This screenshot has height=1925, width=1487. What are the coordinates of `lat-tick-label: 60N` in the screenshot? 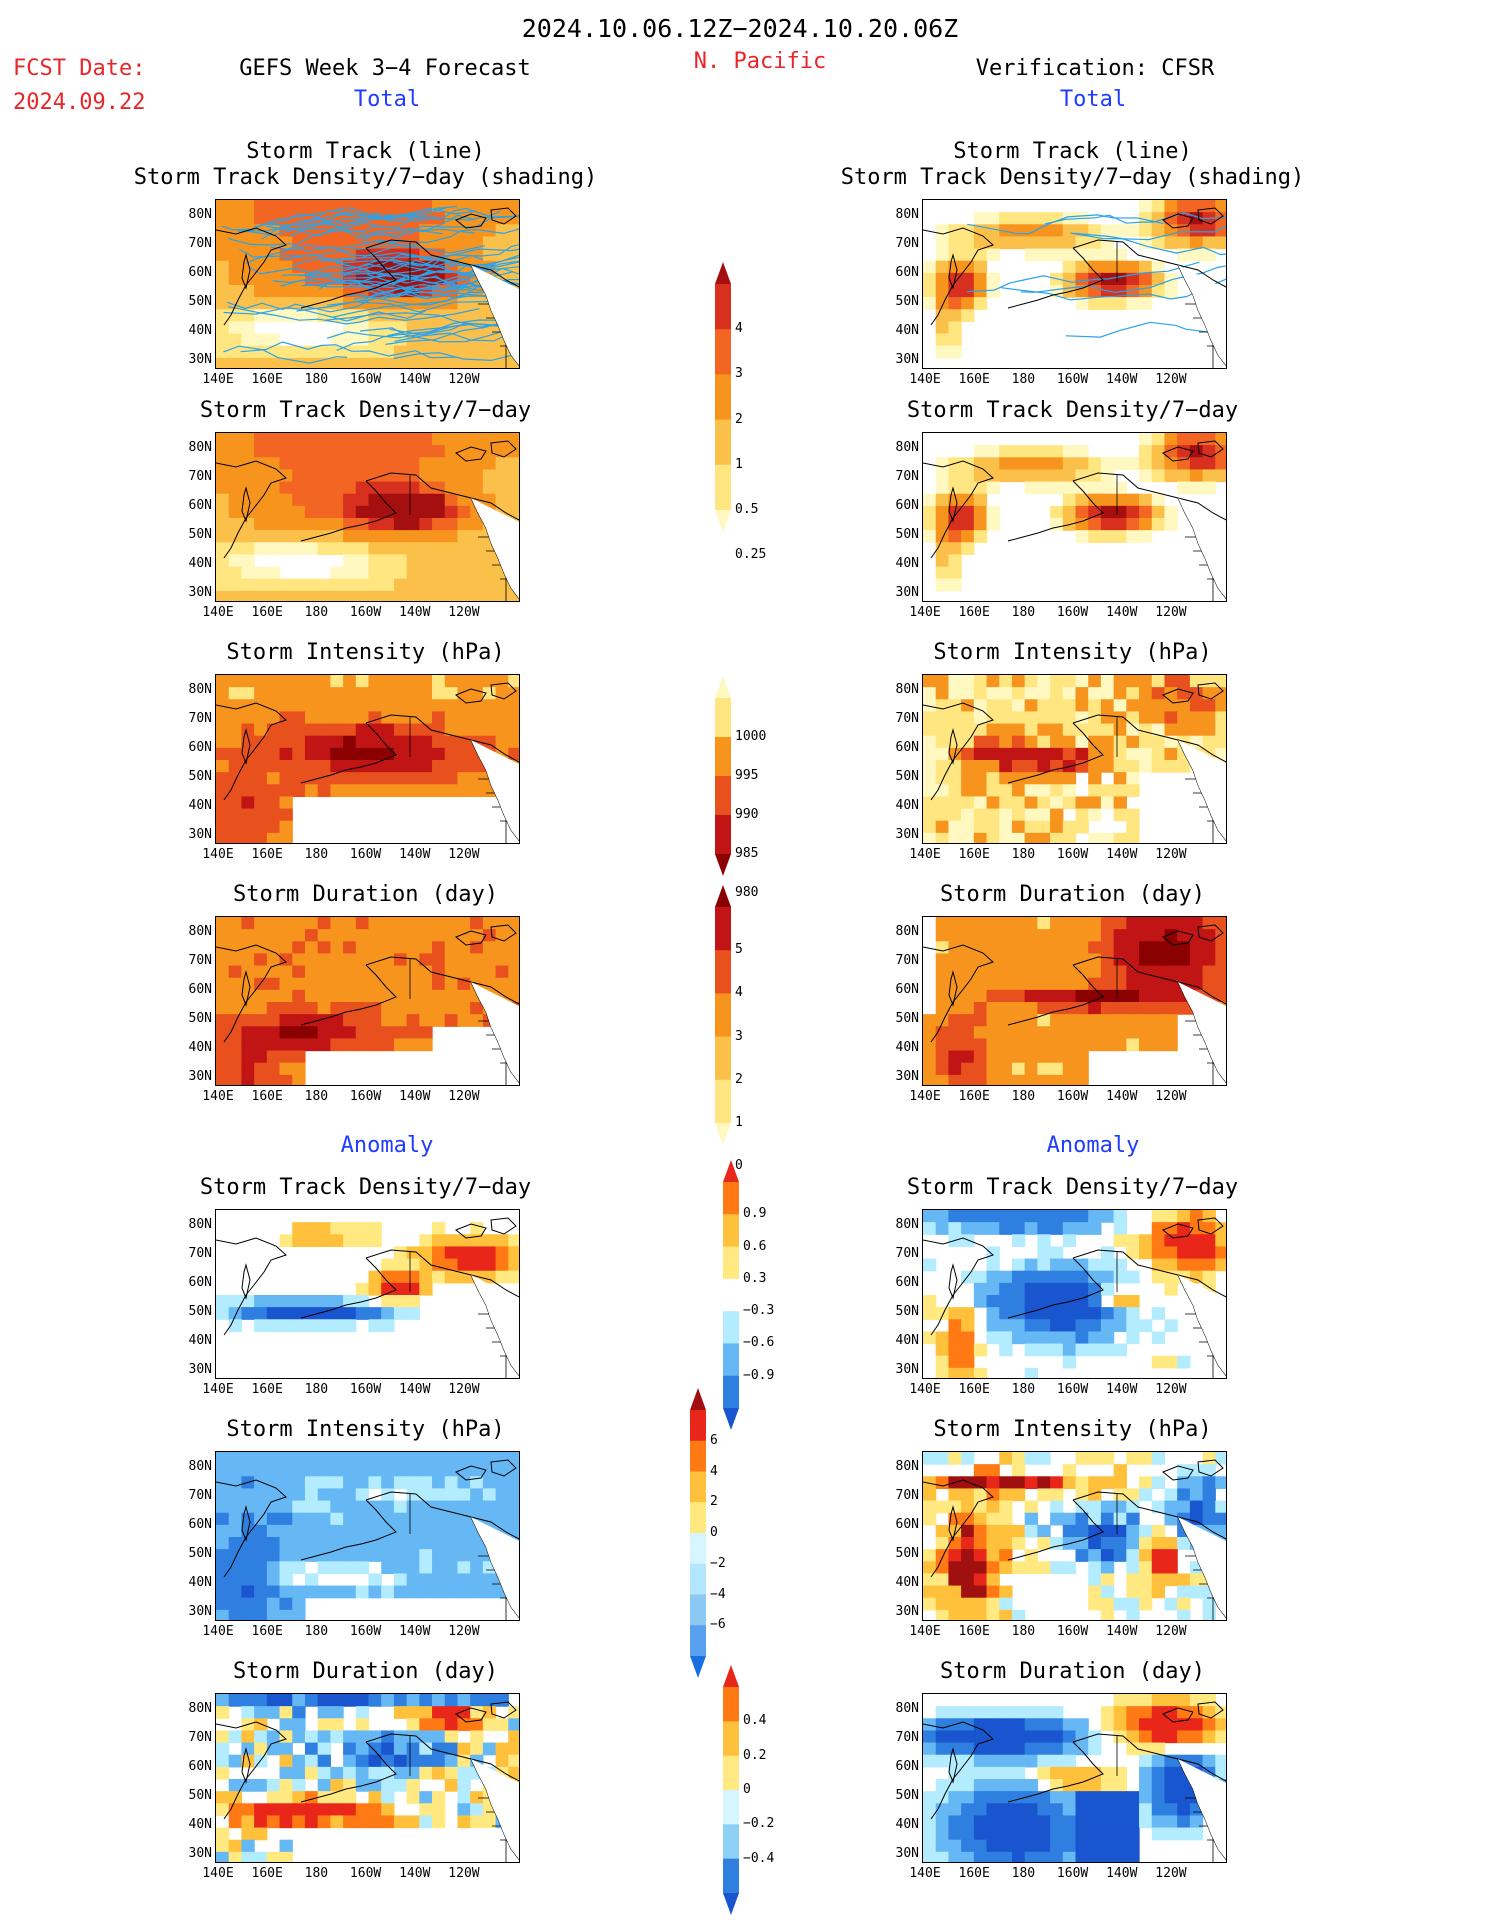 It's located at (200, 1524).